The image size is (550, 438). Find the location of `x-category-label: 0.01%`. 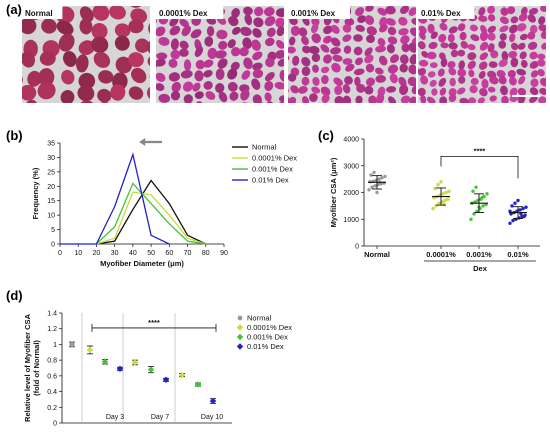

x-category-label: 0.01% is located at coordinates (518, 254).